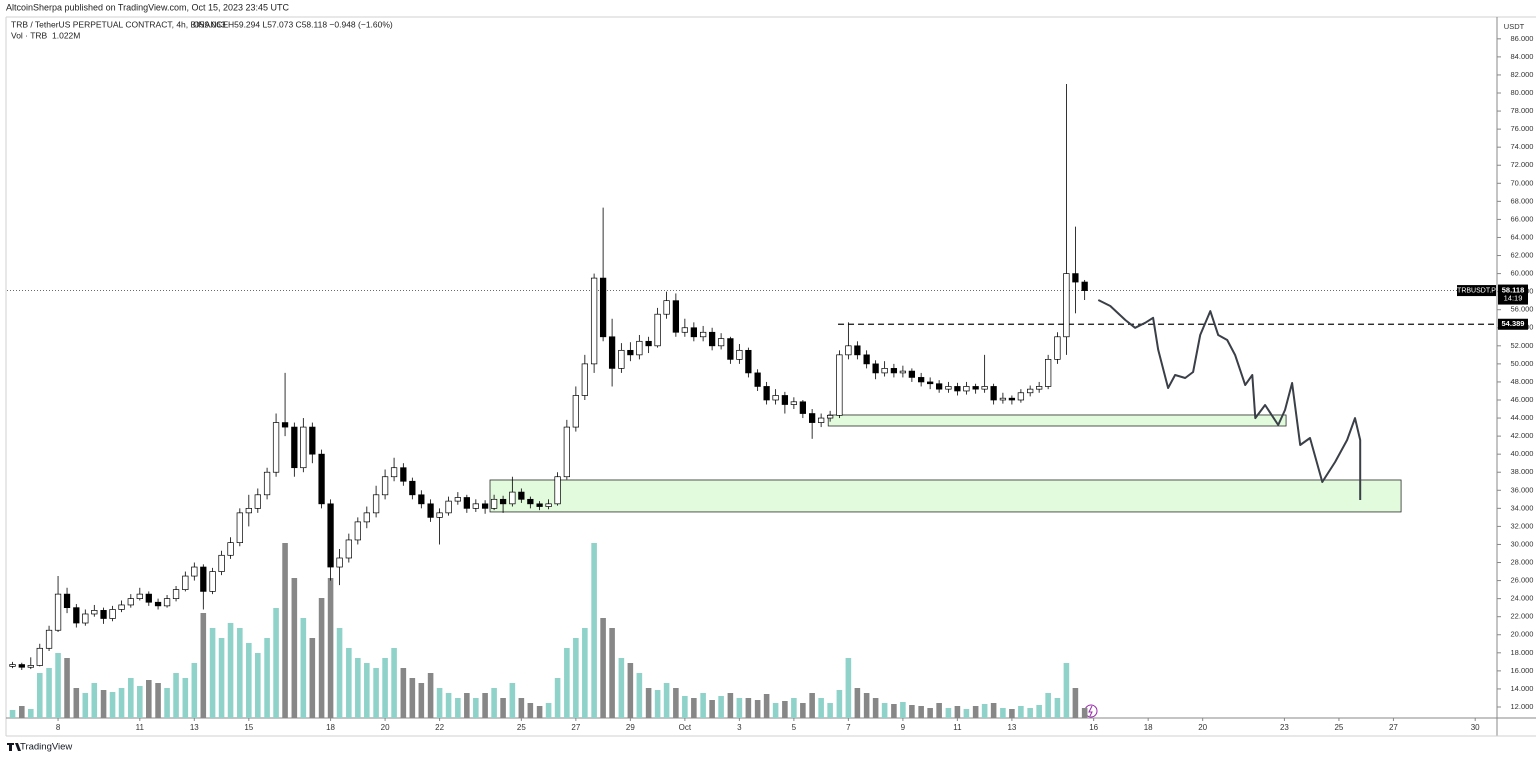 The height and width of the screenshot is (763, 1536). Describe the element at coordinates (194, 727) in the screenshot. I see `x-tick-label: 13` at that location.